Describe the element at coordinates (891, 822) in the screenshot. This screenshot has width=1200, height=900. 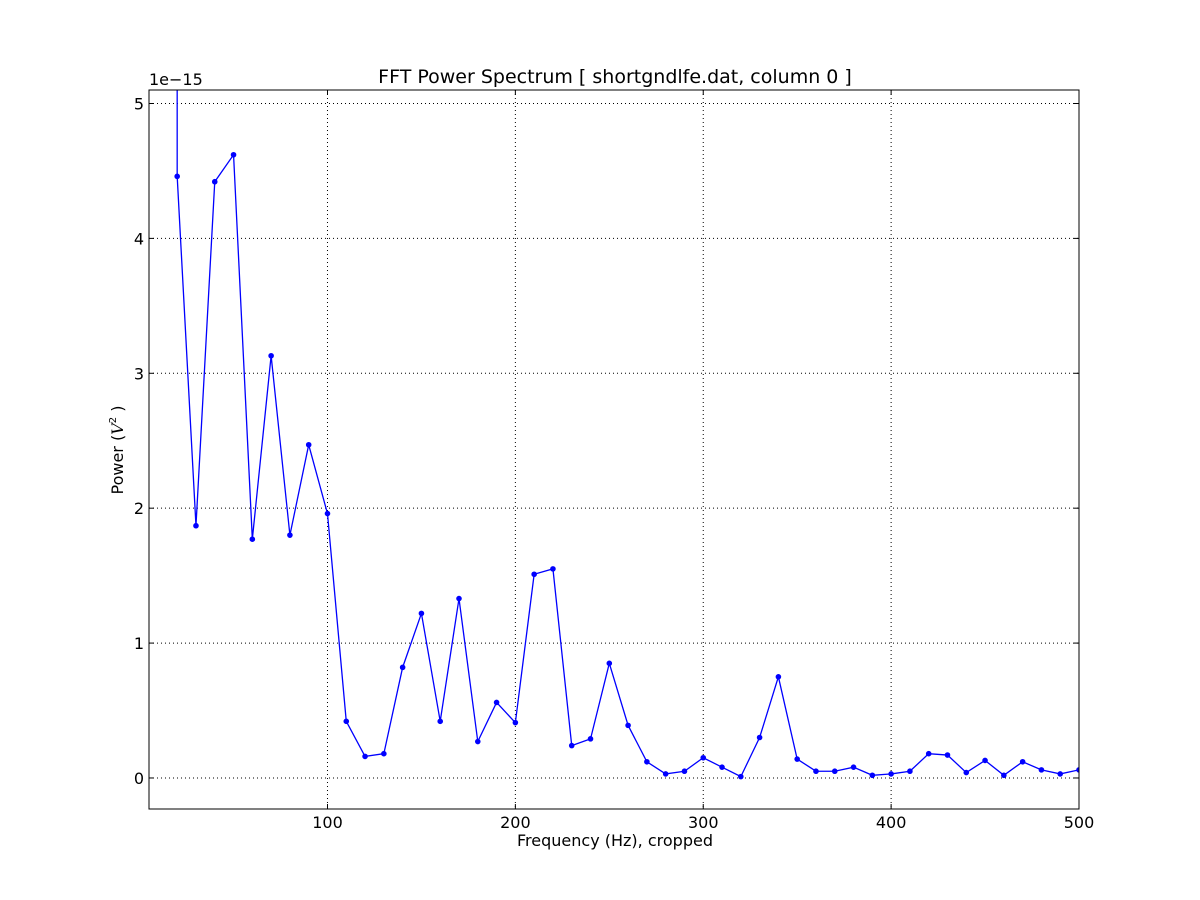
I see `x-tick-label: 400` at that location.